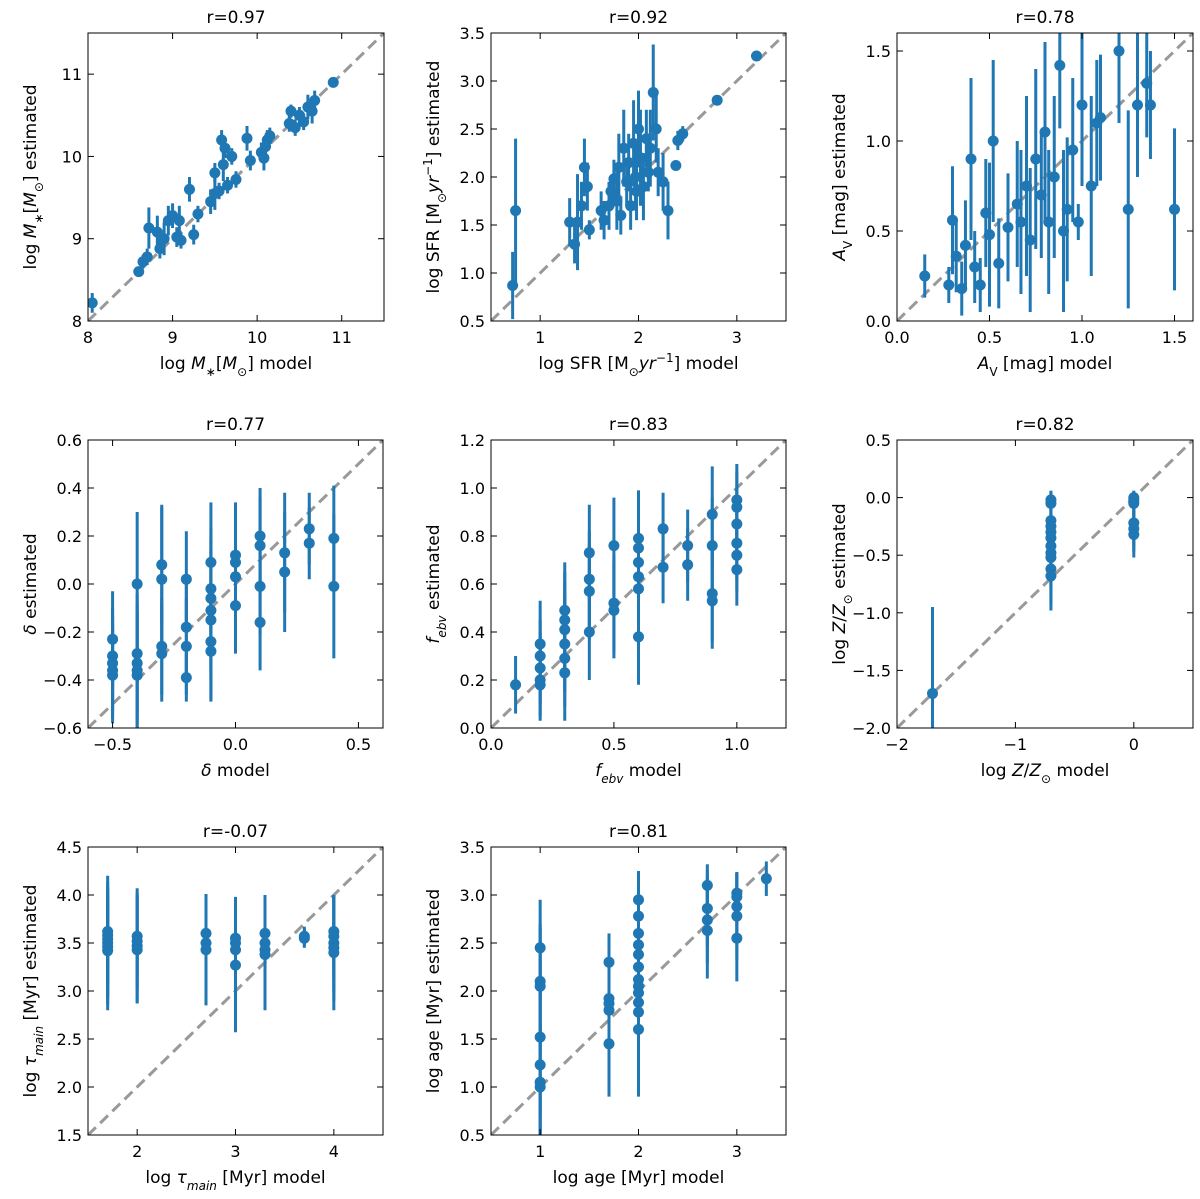 This screenshot has height=1199, width=1200. Describe the element at coordinates (33, 991) in the screenshot. I see `y-axis-label: log τmain [Myr] estimated` at that location.